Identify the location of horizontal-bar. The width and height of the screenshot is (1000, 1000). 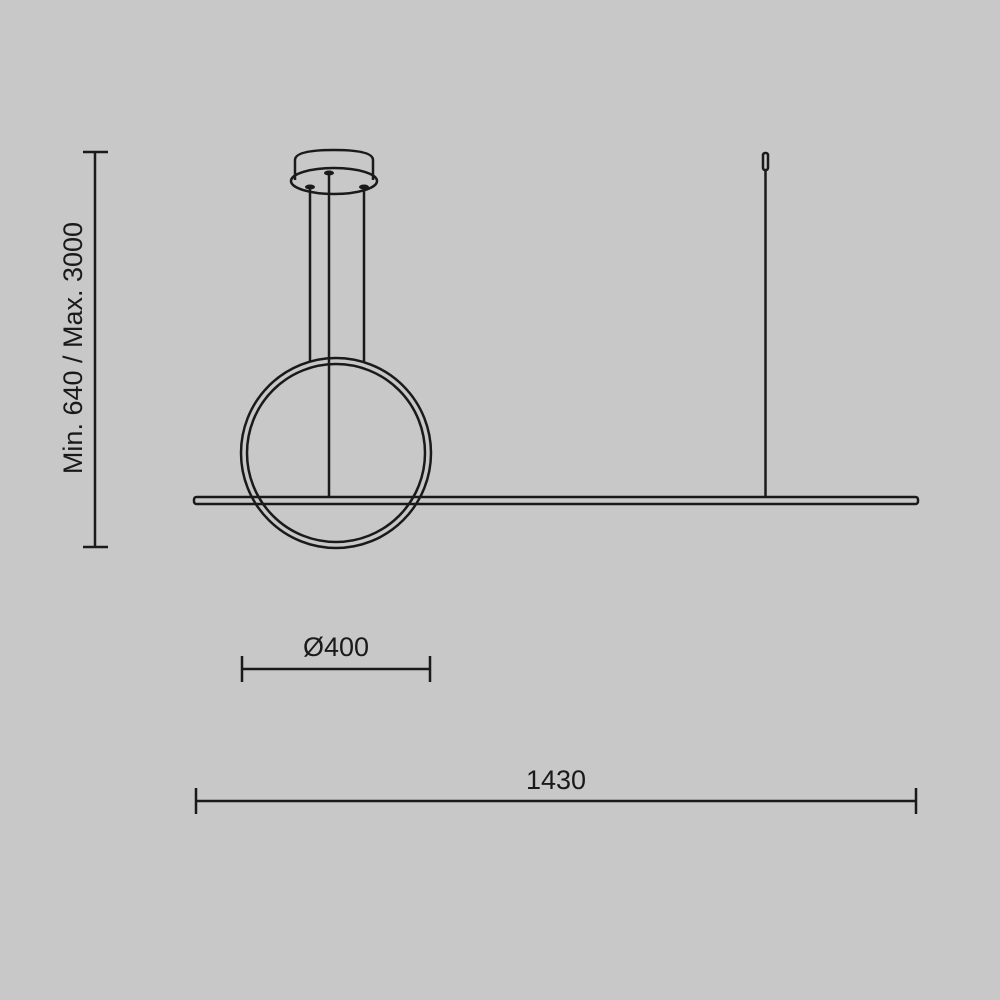
(556, 500).